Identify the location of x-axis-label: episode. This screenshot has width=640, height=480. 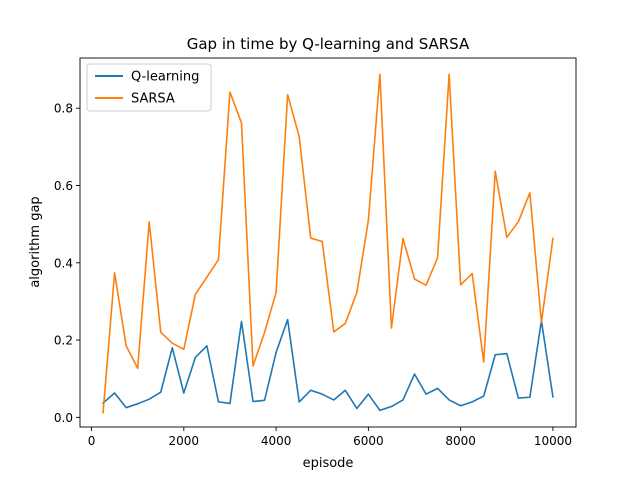
(328, 463).